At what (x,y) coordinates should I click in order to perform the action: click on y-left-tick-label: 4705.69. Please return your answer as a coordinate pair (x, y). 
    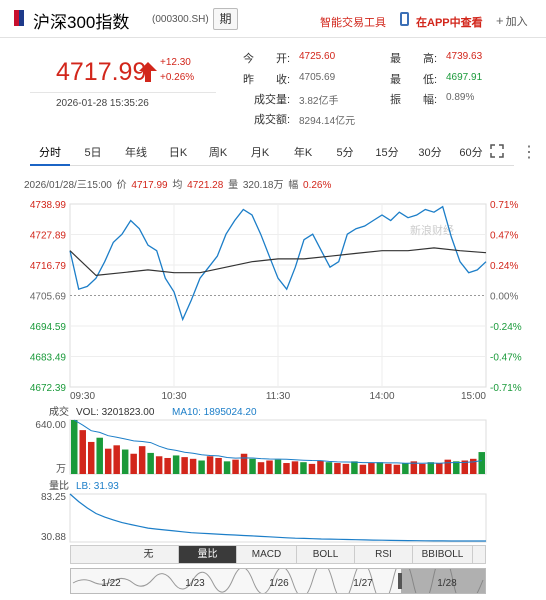
    Looking at the image, I should click on (48, 297).